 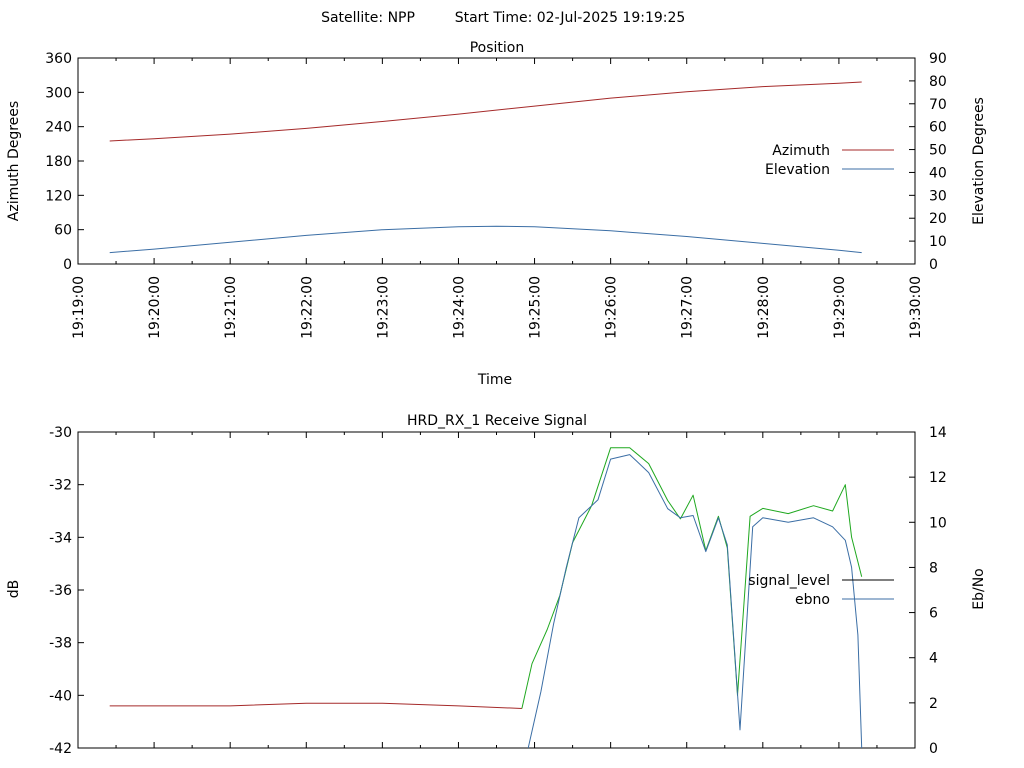 I want to click on right-y-tick-label: 30, so click(x=938, y=196).